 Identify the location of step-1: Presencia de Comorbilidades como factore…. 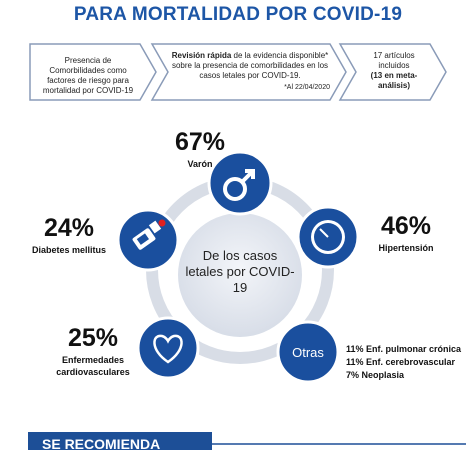
(88, 76).